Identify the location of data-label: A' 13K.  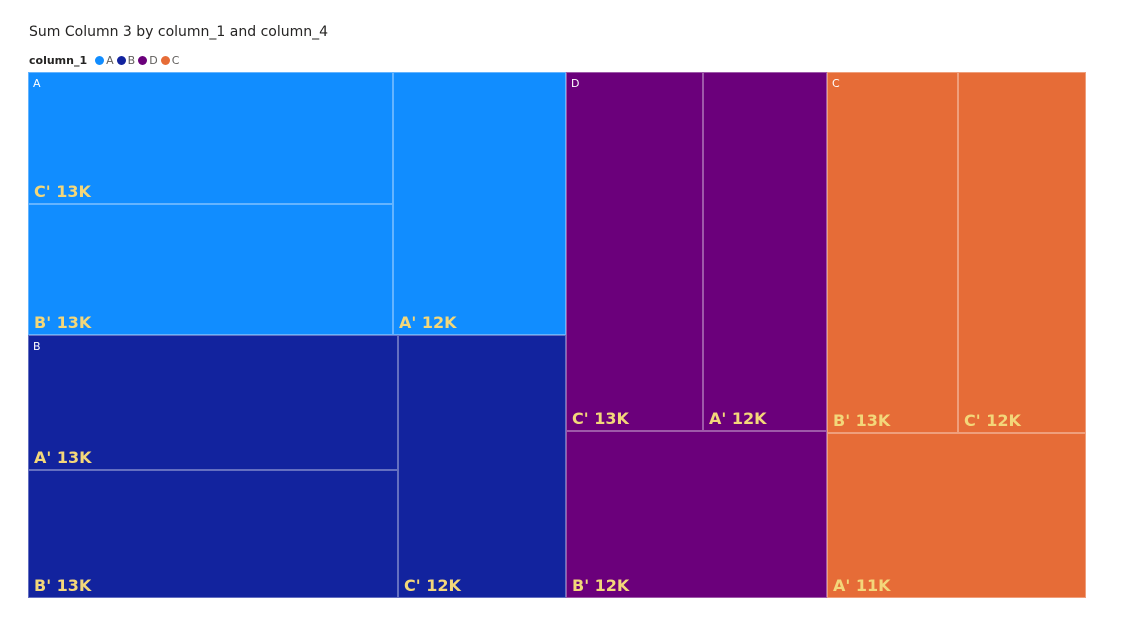
(63, 457).